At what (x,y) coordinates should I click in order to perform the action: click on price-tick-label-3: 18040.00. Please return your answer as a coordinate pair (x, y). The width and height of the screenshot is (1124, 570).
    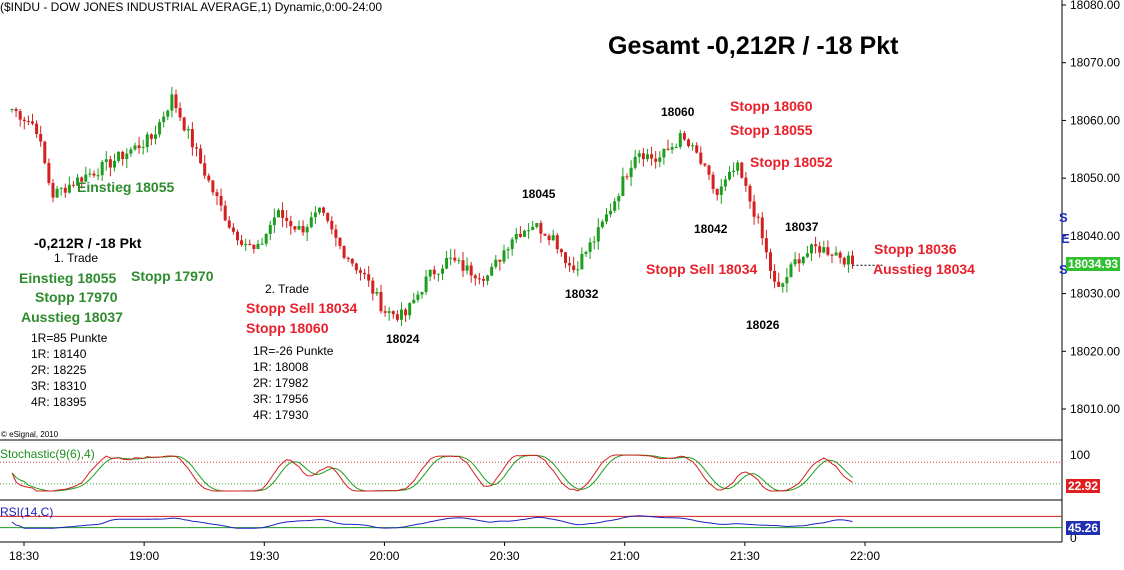
    Looking at the image, I should click on (1095, 236).